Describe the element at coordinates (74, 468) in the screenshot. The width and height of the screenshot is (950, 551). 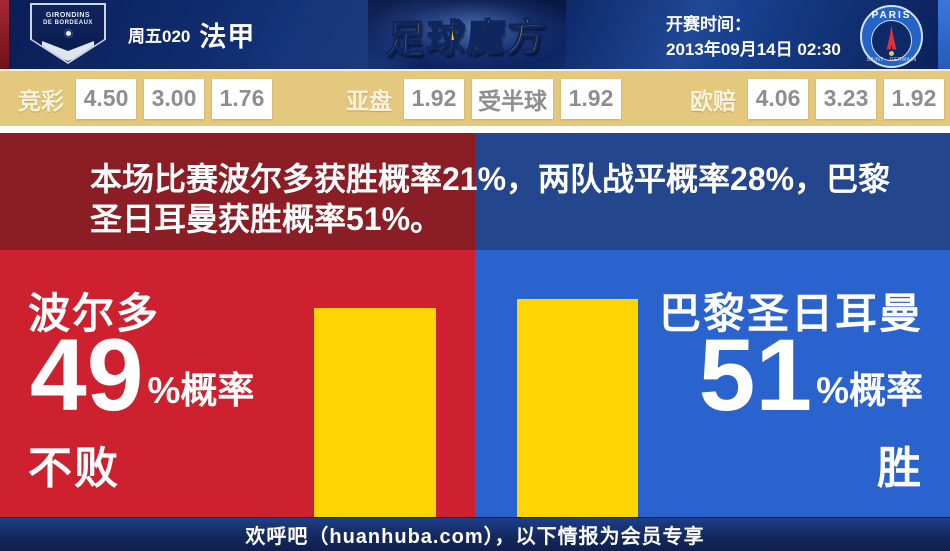
I see `home-outcome: 不败` at that location.